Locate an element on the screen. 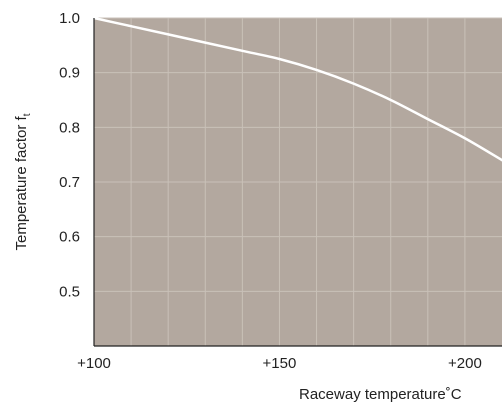 This screenshot has height=407, width=502. y-axis-title: Temperature factor ft is located at coordinates (23, 181).